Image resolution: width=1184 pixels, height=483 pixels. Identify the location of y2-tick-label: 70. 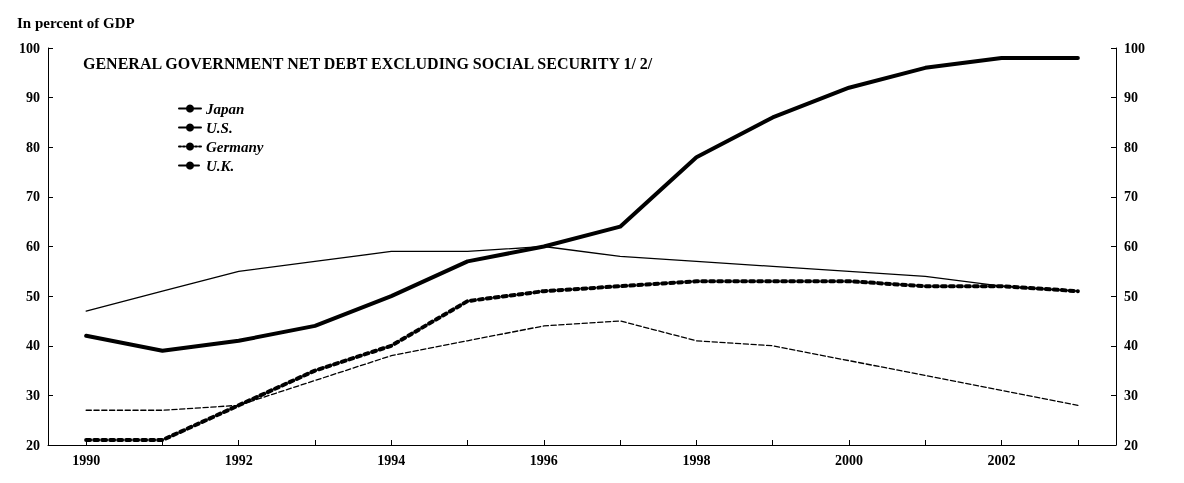
(1131, 197).